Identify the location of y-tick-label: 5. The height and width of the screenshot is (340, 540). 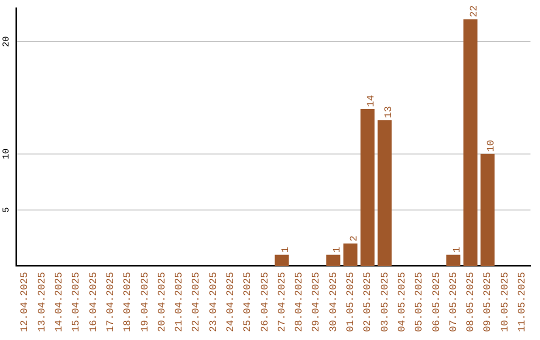
(6, 210).